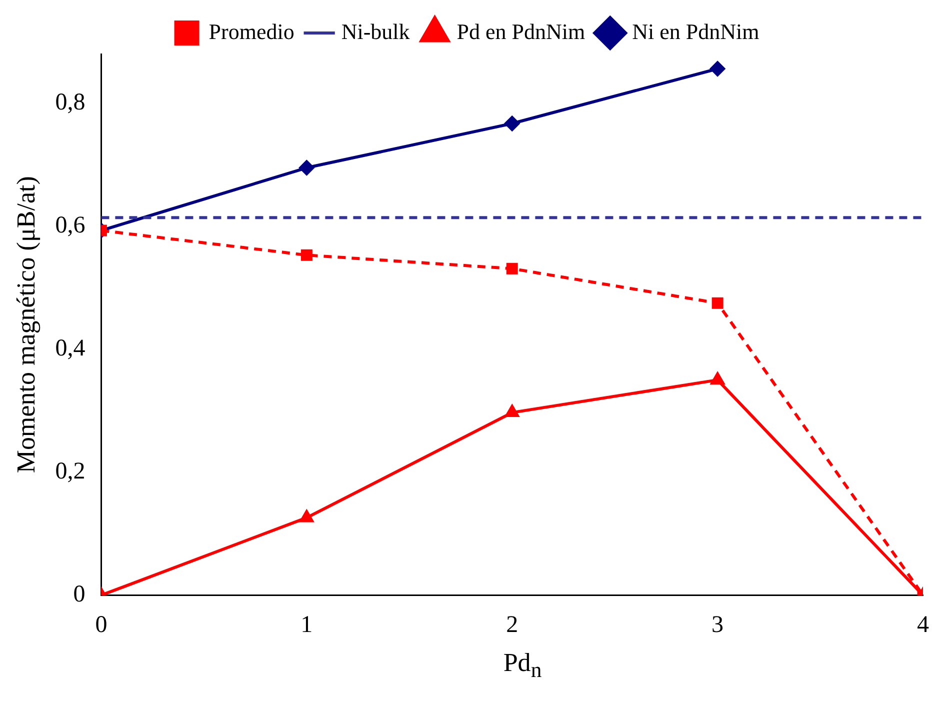  Describe the element at coordinates (70, 225) in the screenshot. I see `y-tick-label: 0,6` at that location.